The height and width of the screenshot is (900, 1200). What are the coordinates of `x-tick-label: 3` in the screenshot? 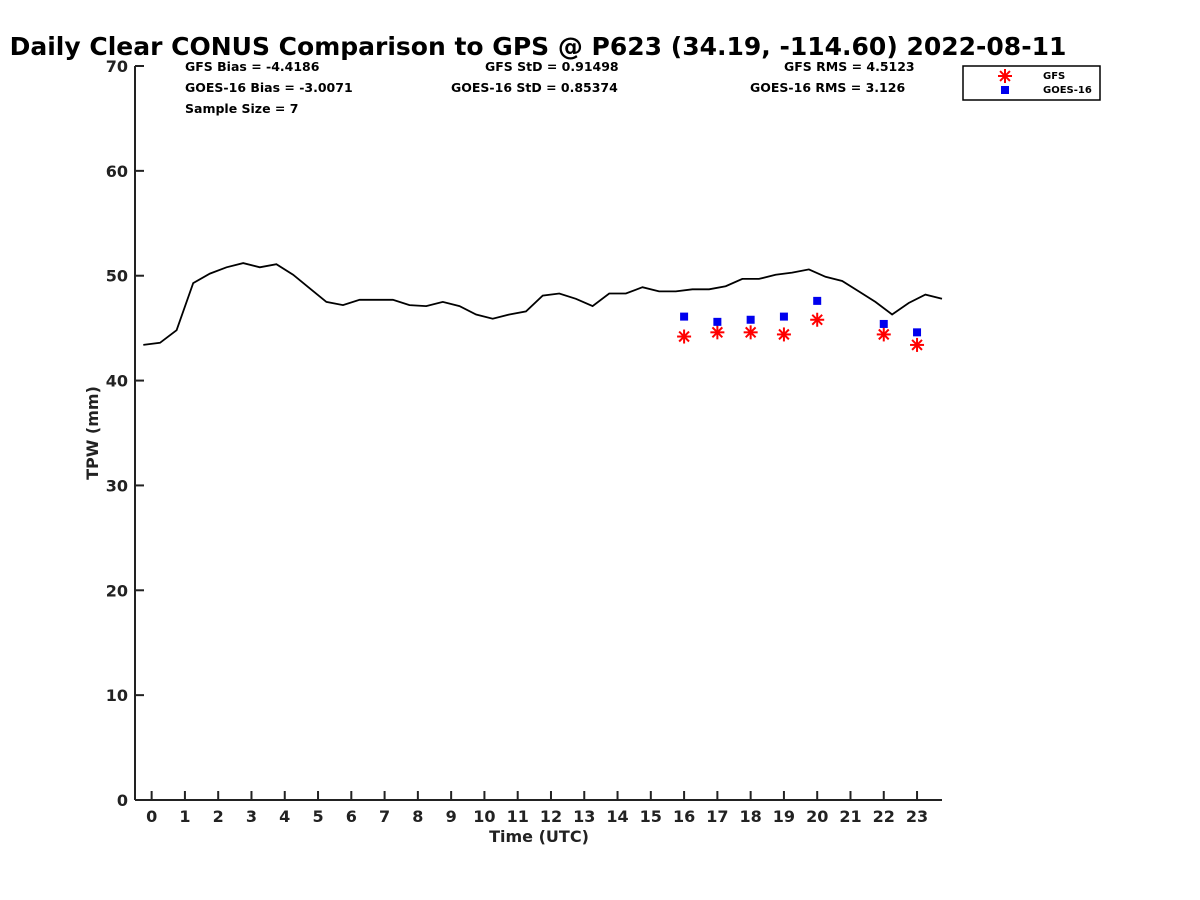 It's located at (251, 816).